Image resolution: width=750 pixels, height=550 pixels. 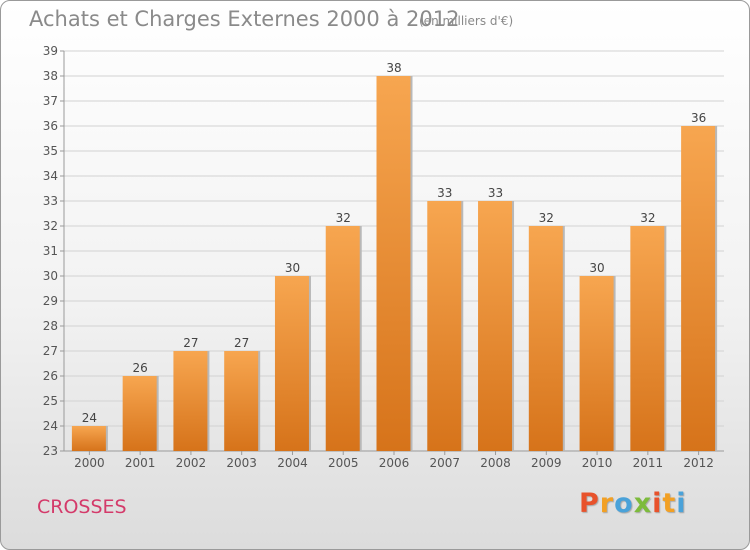 I want to click on chart-subtitle: (en milliers d'€), so click(x=466, y=21).